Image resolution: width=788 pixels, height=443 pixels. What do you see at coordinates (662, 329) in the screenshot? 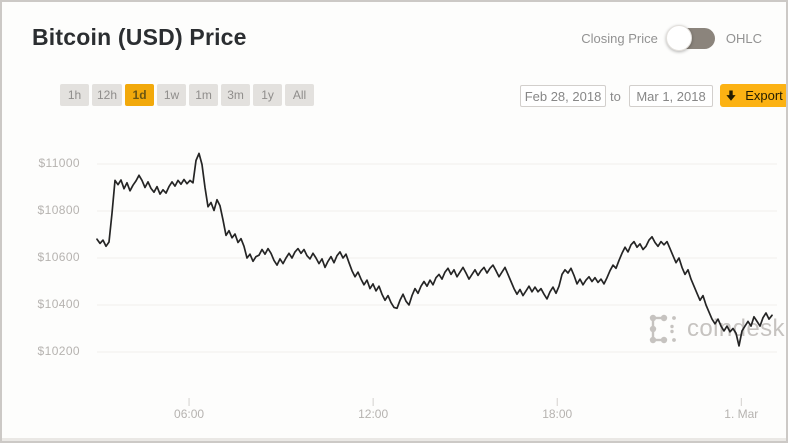
I see `coindesk-logo-icon` at bounding box center [662, 329].